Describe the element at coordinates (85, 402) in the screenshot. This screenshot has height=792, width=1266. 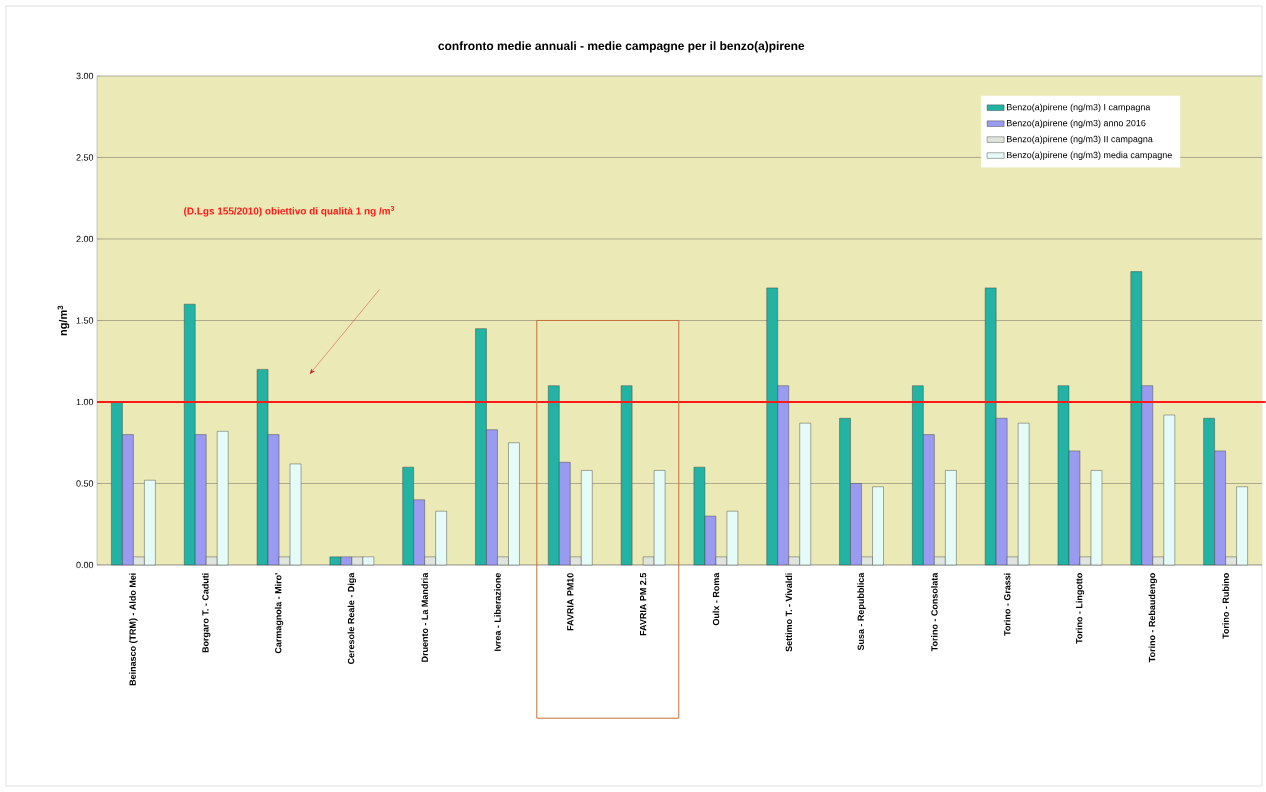
I see `y-tick-label: 1.00` at that location.